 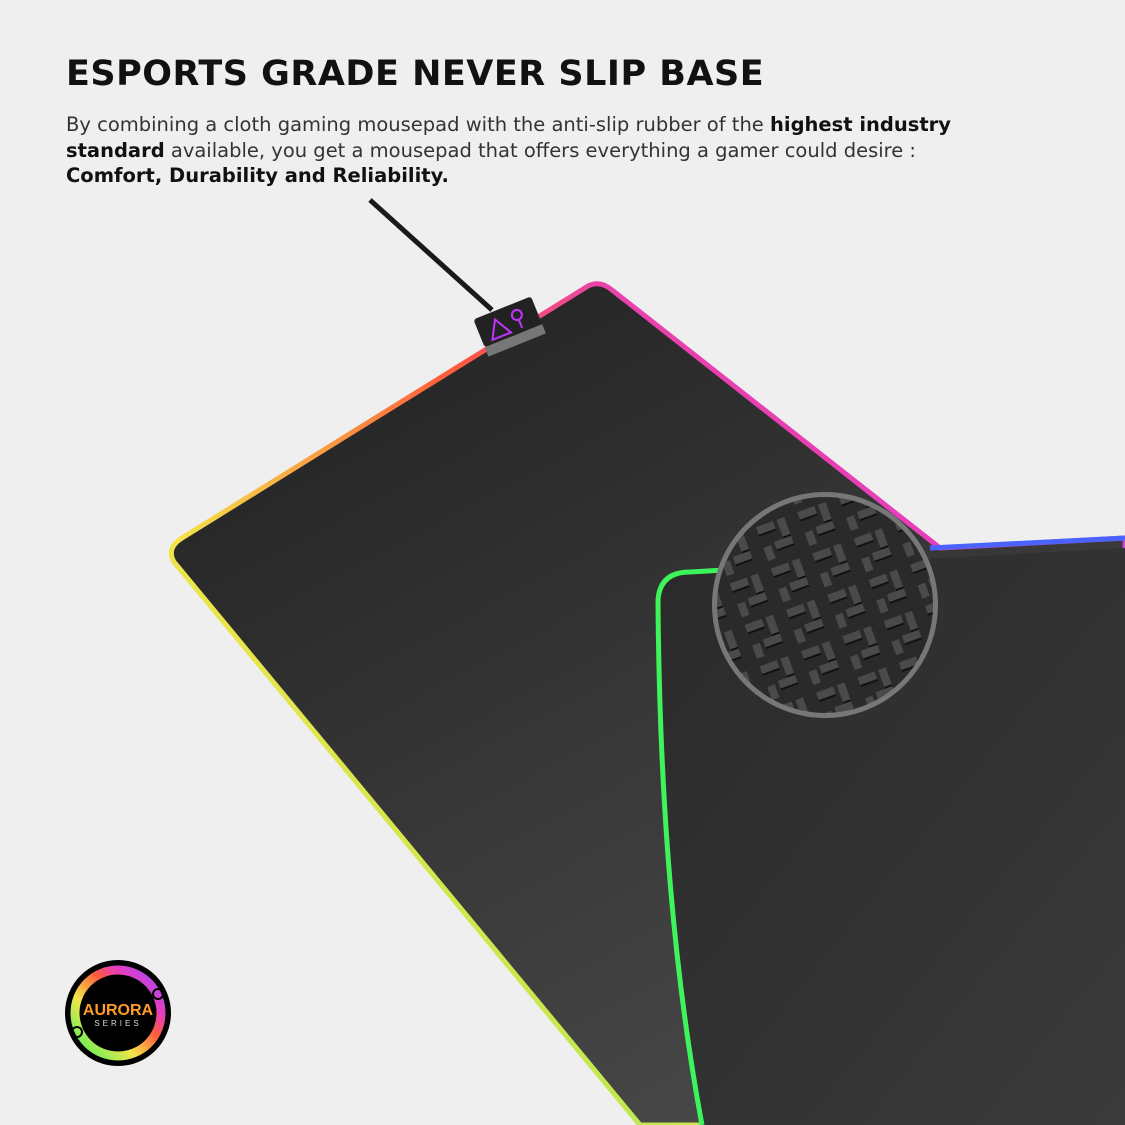 What do you see at coordinates (1027, 543) in the screenshot?
I see `rgb-edge-blue` at bounding box center [1027, 543].